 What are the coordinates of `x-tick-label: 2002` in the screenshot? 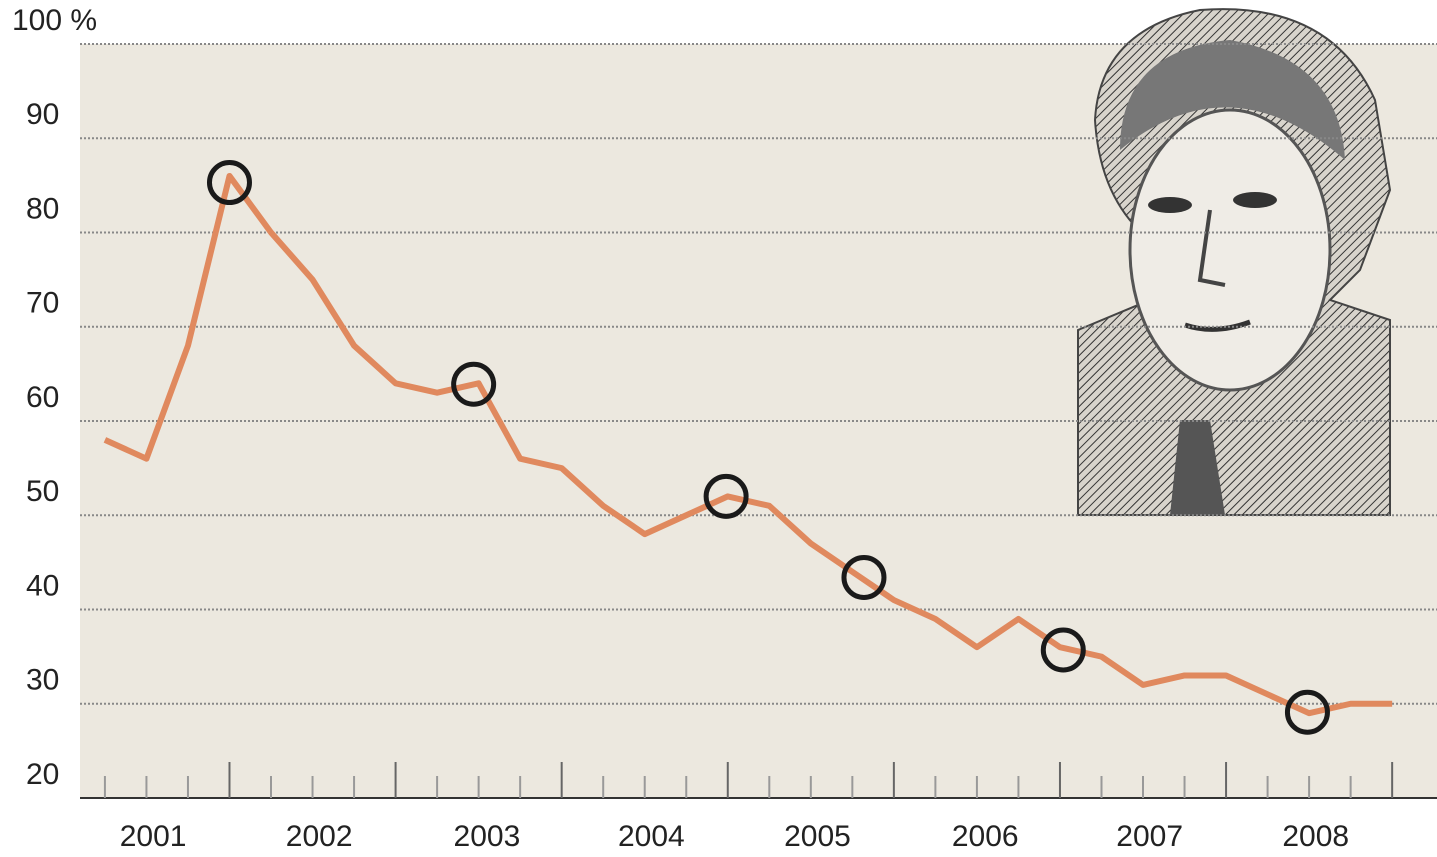 It's located at (319, 836).